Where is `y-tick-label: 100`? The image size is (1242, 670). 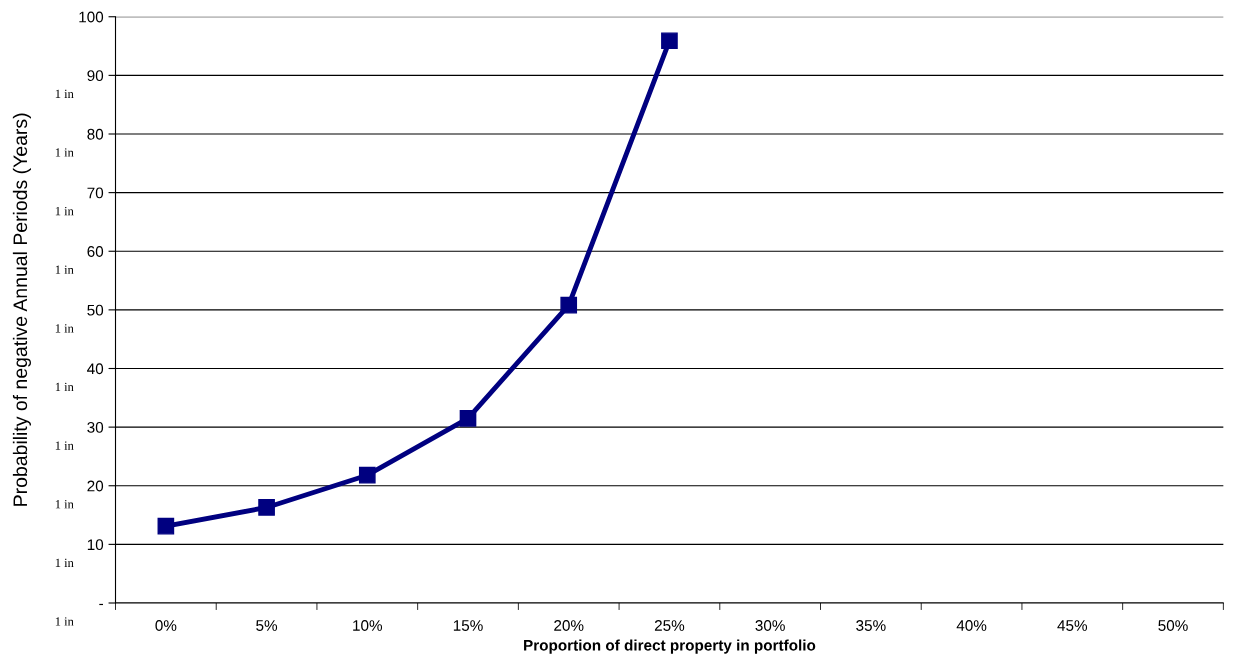 y-tick-label: 100 is located at coordinates (91, 17).